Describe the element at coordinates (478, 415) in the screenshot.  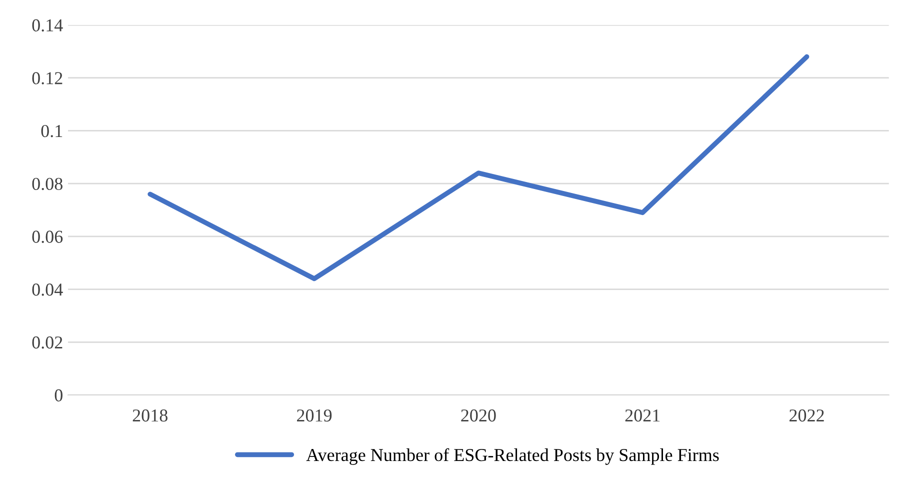
I see `x-tick-label: 2020` at that location.